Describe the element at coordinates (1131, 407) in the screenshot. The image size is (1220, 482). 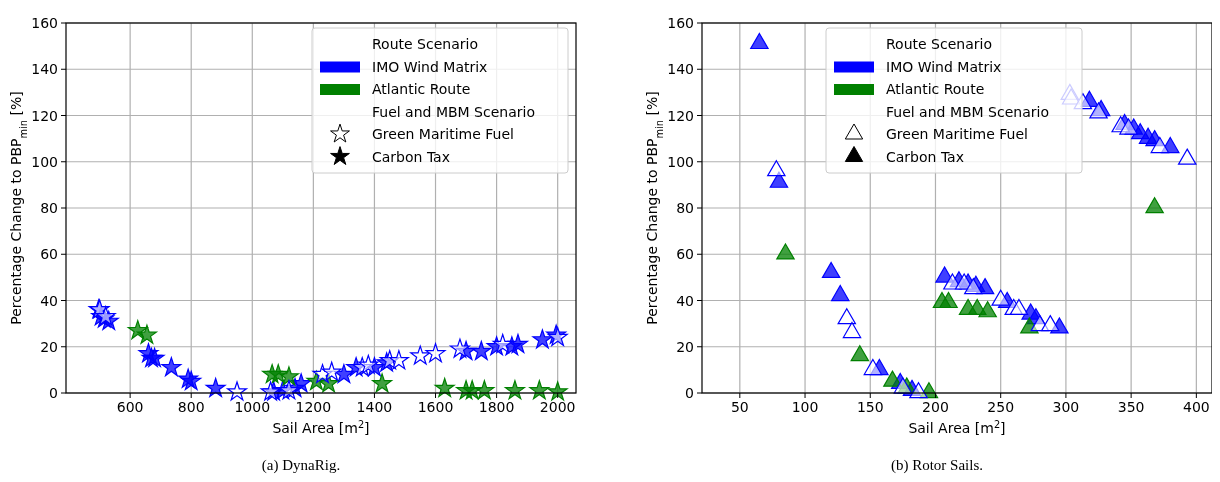
I see `x-tick-label: 350` at that location.